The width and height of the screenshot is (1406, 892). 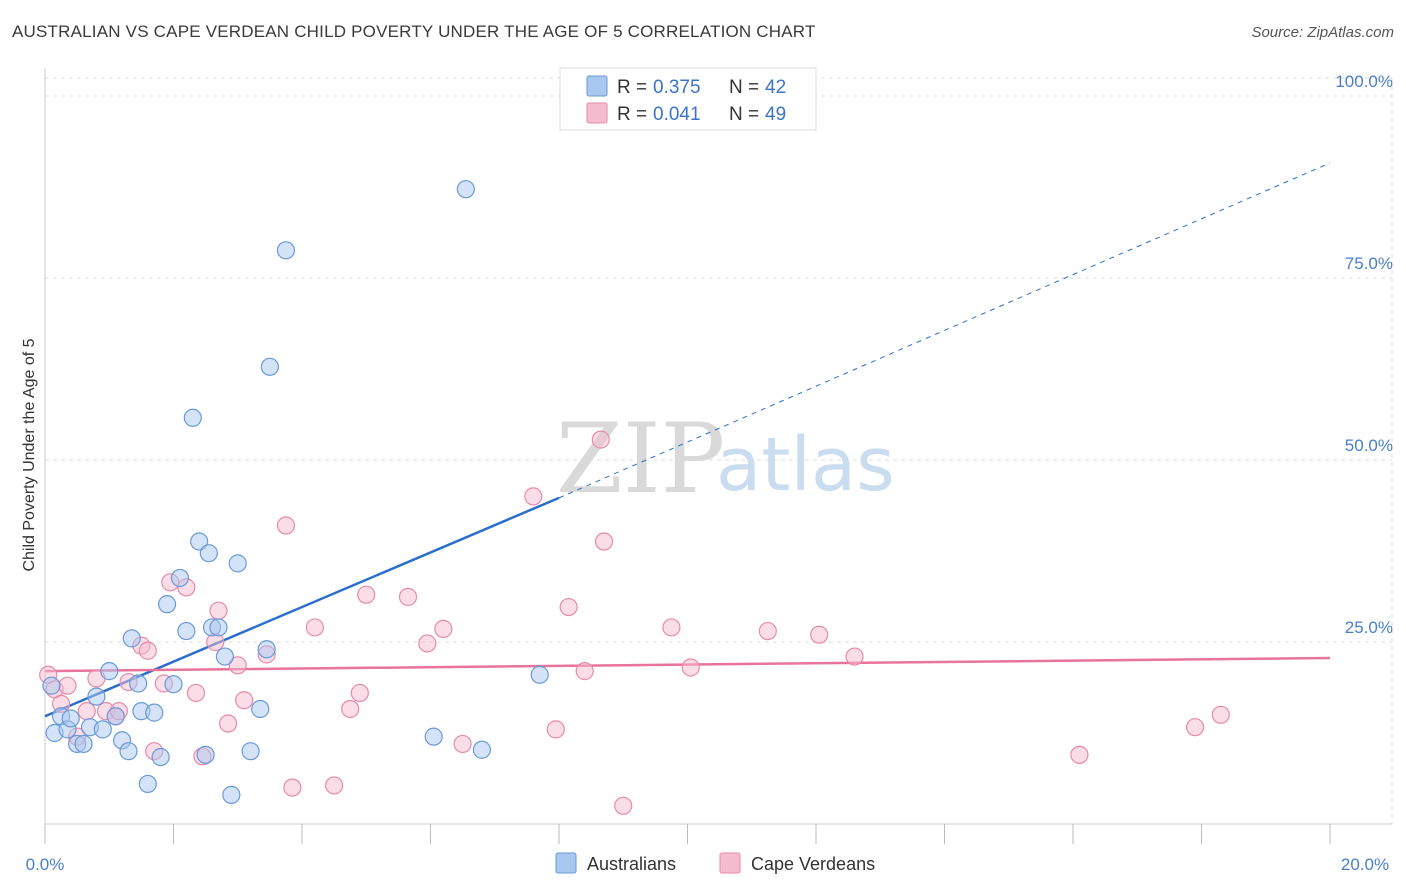 I want to click on legend-n-value: 42, so click(x=775, y=87).